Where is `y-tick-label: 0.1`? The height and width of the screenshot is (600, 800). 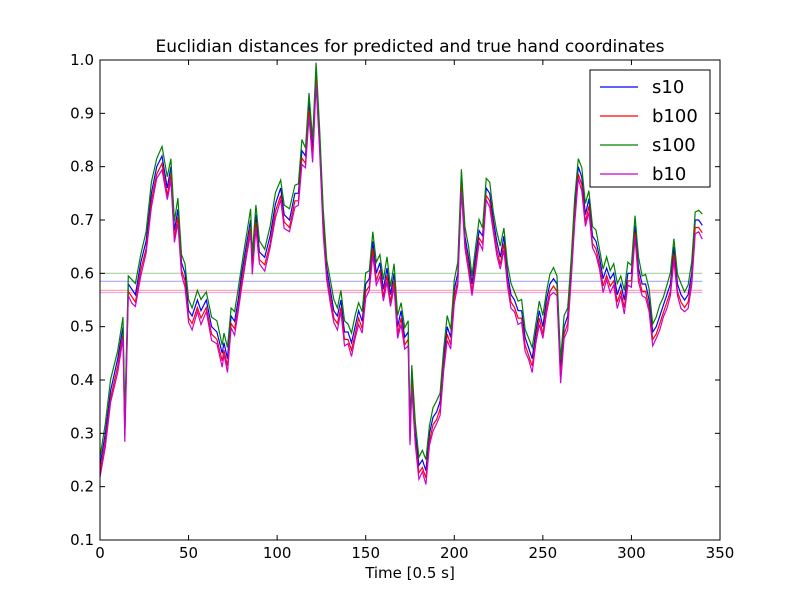
y-tick-label: 0.1 is located at coordinates (82, 540).